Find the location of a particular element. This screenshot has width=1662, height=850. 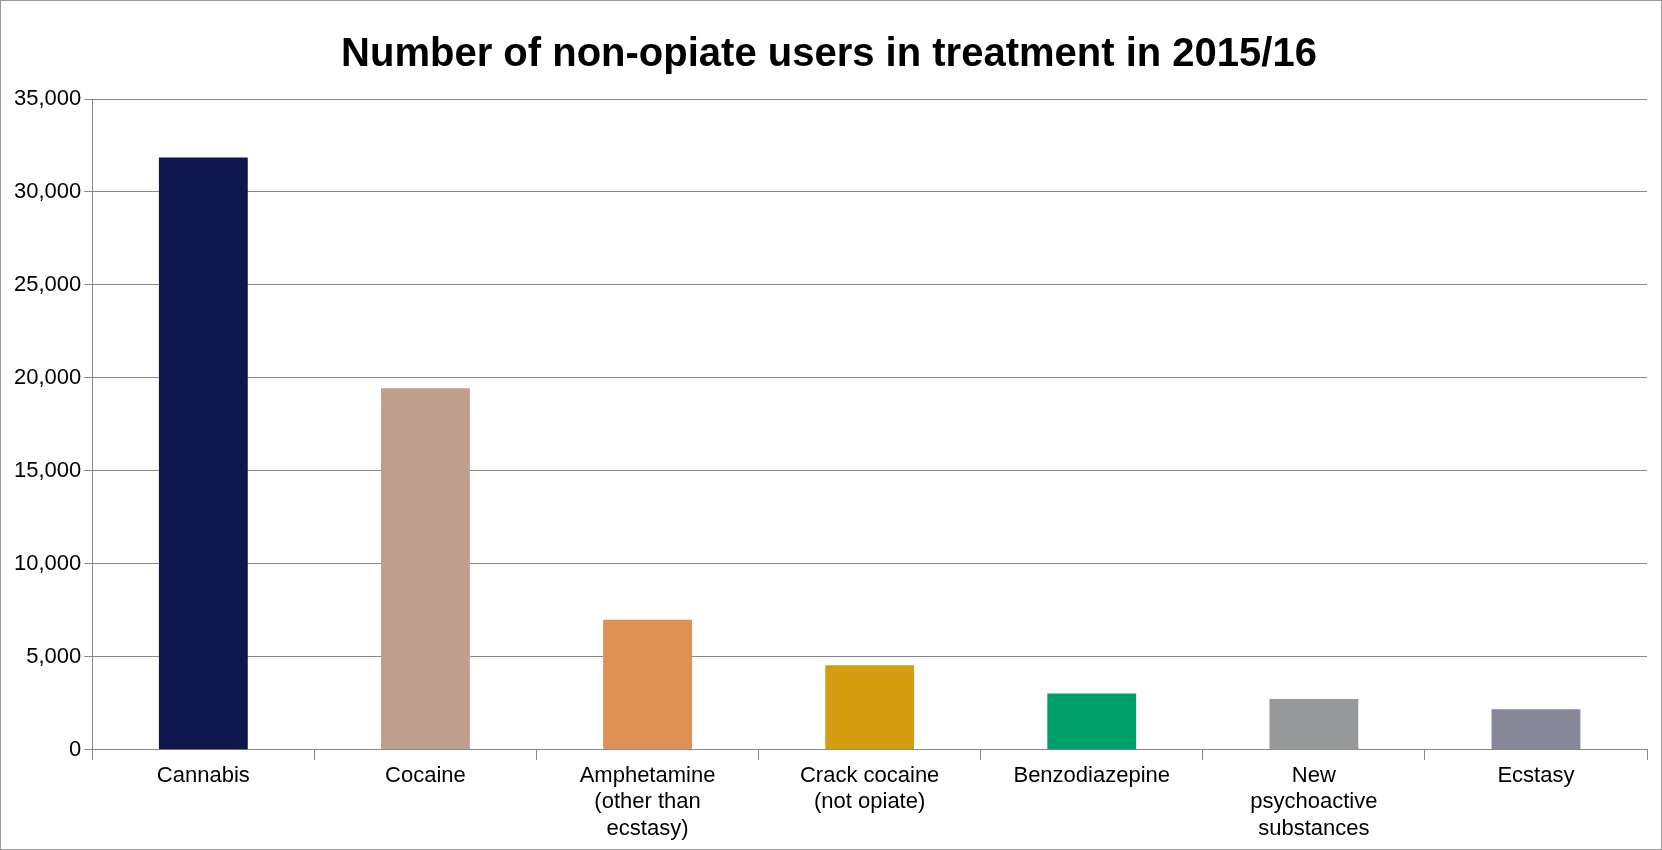

y-tick-label: 25,000 is located at coordinates (47, 284).